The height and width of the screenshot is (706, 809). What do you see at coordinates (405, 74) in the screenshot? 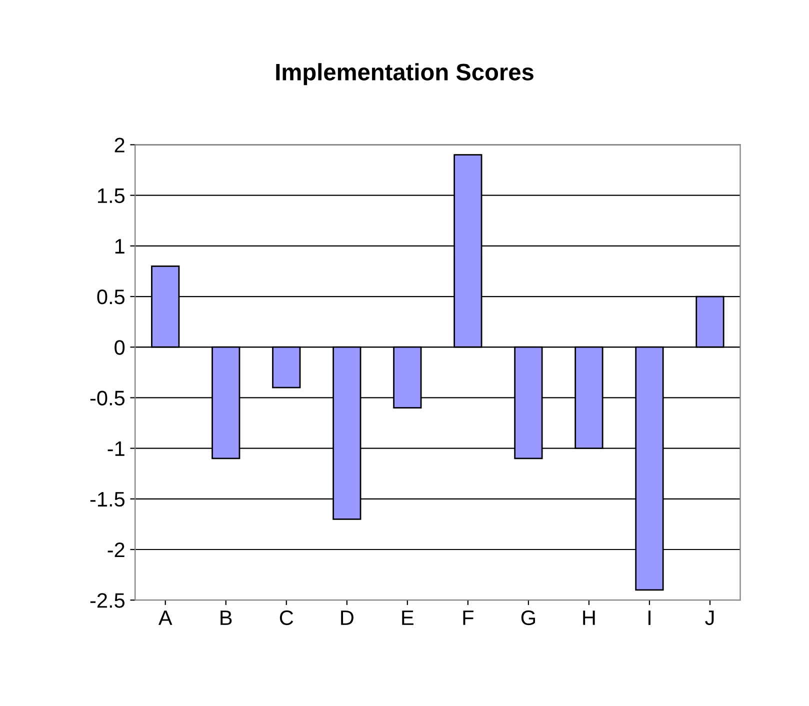
I see `chart-title: Implementation Scores` at bounding box center [405, 74].